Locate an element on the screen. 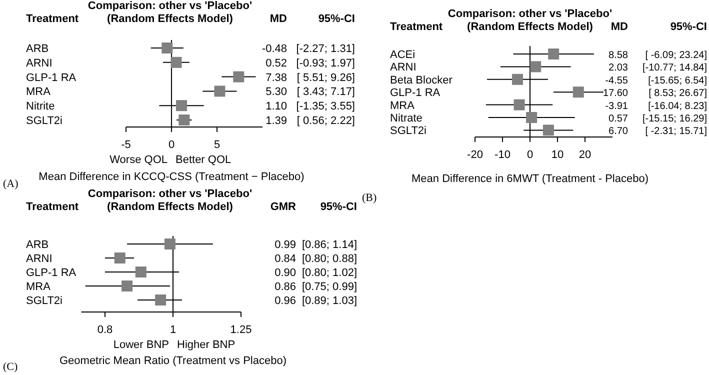 The width and height of the screenshot is (709, 375). text: (A) is located at coordinates (11, 184).